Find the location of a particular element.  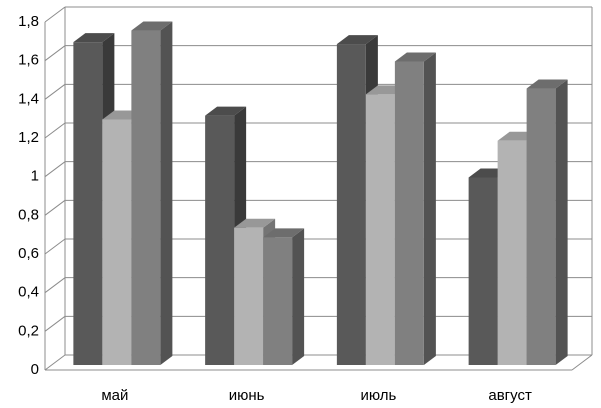

x-tick-label: август is located at coordinates (510, 395).